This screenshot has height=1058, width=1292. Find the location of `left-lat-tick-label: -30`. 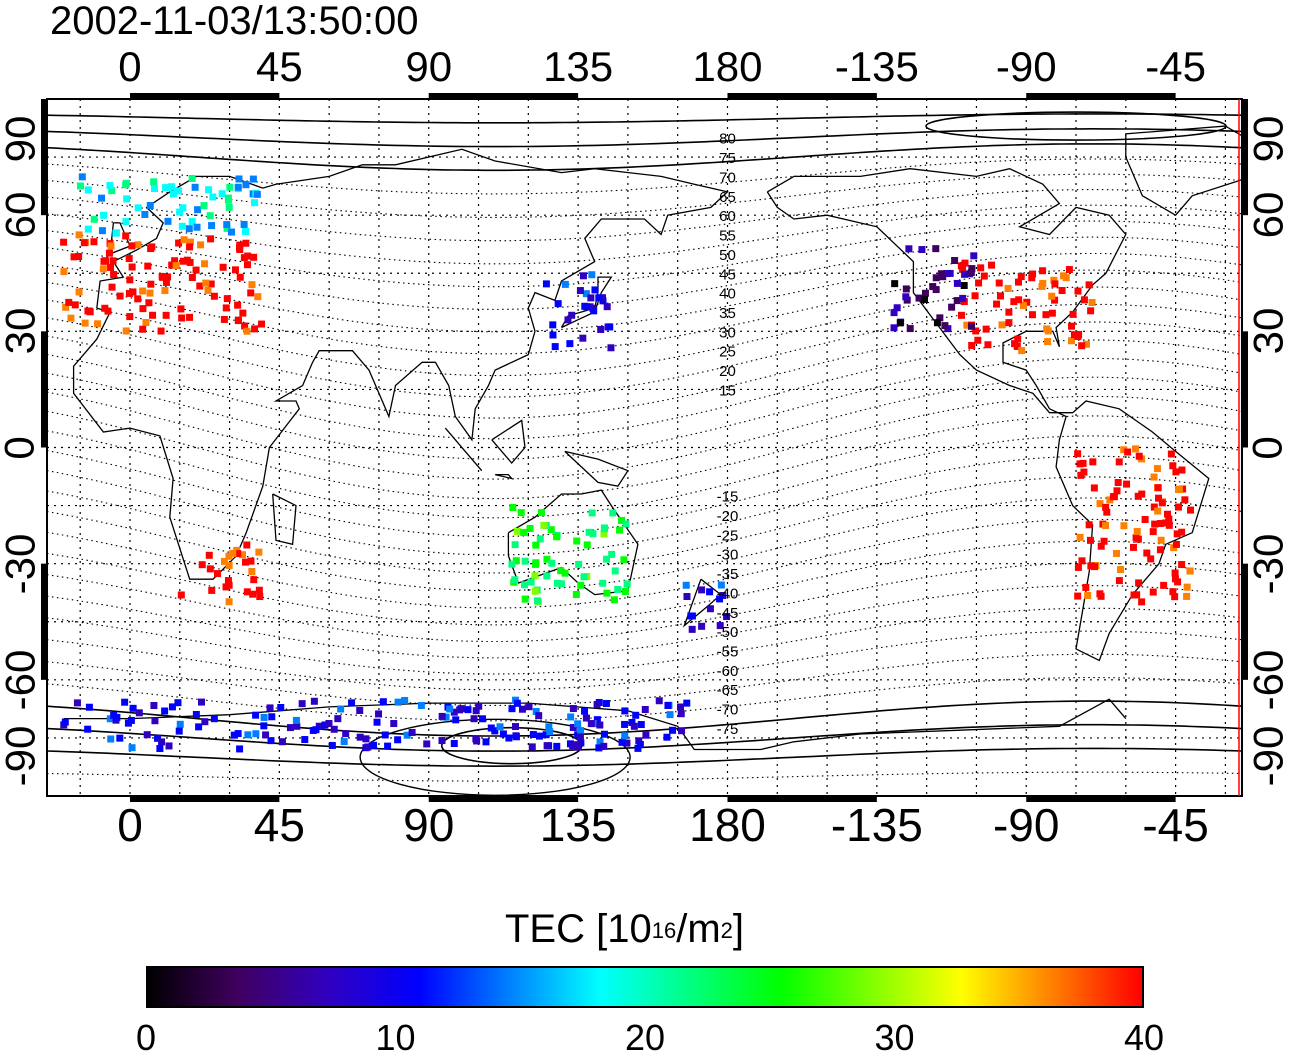

left-lat-tick-label: -30 is located at coordinates (22, 564).